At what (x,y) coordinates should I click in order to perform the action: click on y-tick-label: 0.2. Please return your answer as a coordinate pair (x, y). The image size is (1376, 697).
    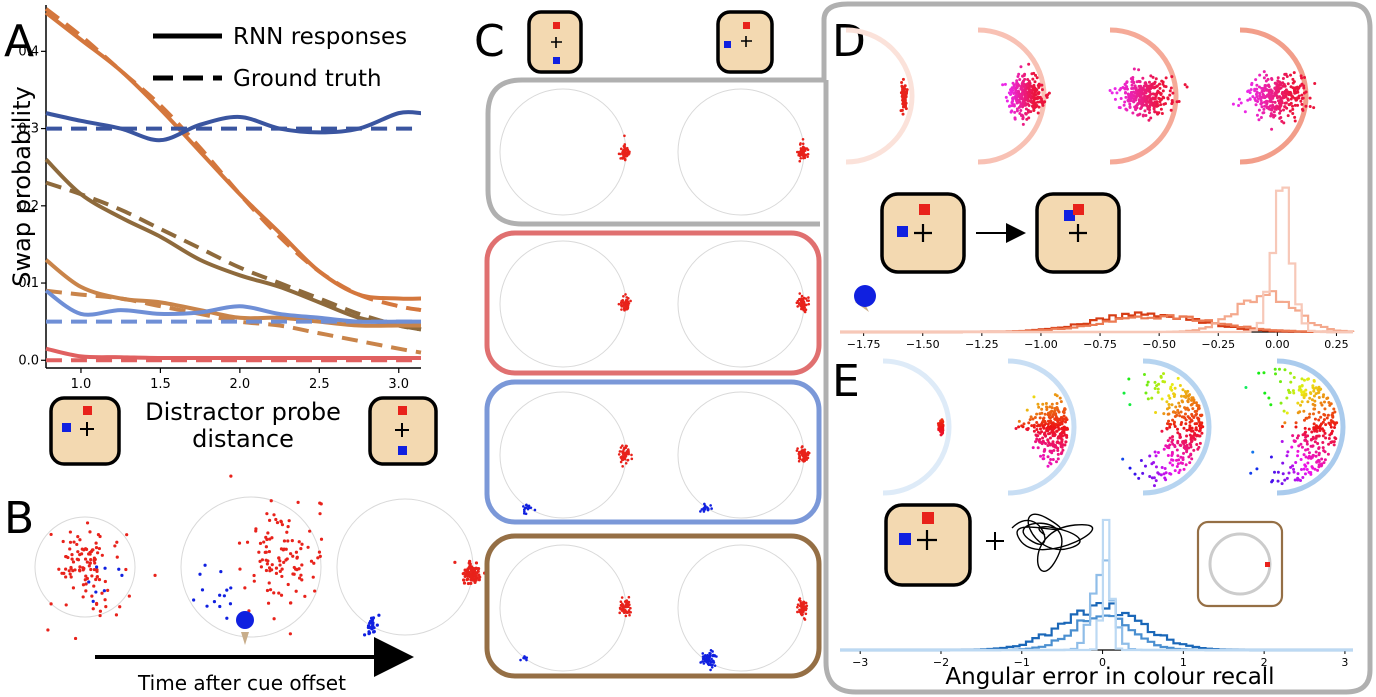
    Looking at the image, I should click on (28, 206).